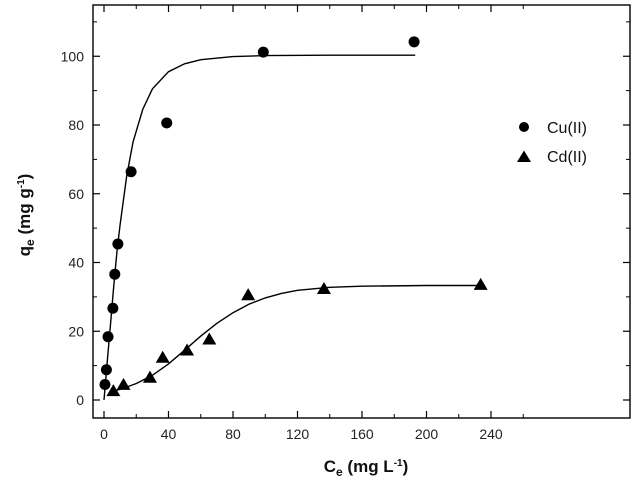 This screenshot has width=640, height=480. I want to click on x-tick-label: 80, so click(233, 434).